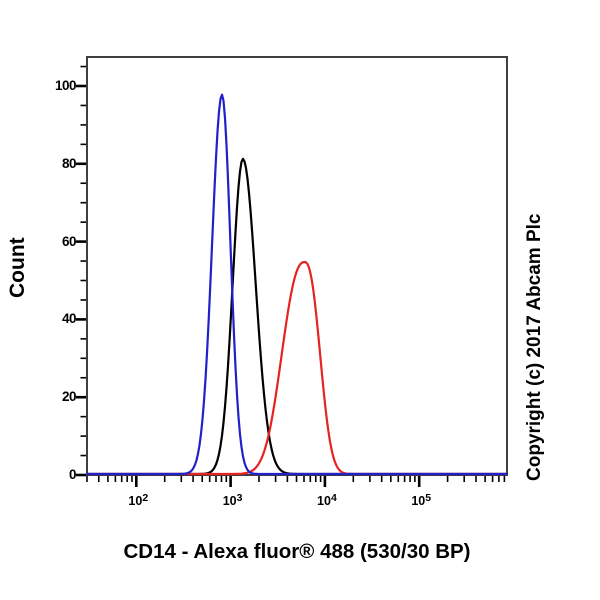 Image resolution: width=600 pixels, height=600 pixels. What do you see at coordinates (69, 241) in the screenshot?
I see `y-tick-label-60: 60` at bounding box center [69, 241].